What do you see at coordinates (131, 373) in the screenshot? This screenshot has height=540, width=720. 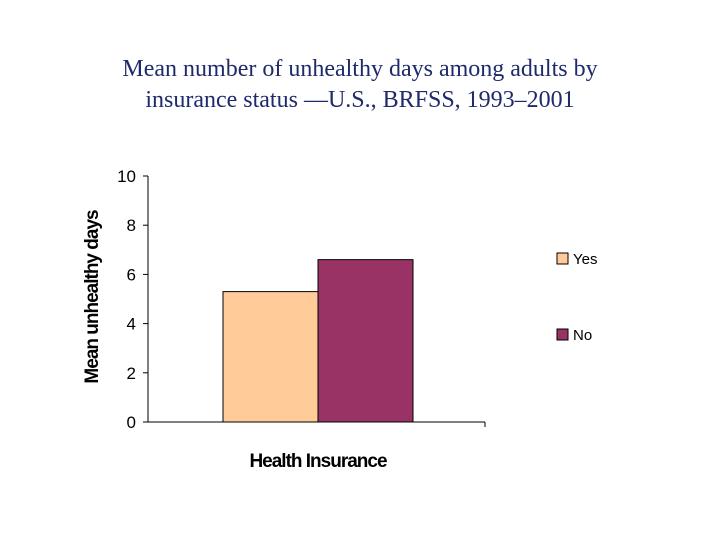 I see `y-tick-label: 2` at bounding box center [131, 373].